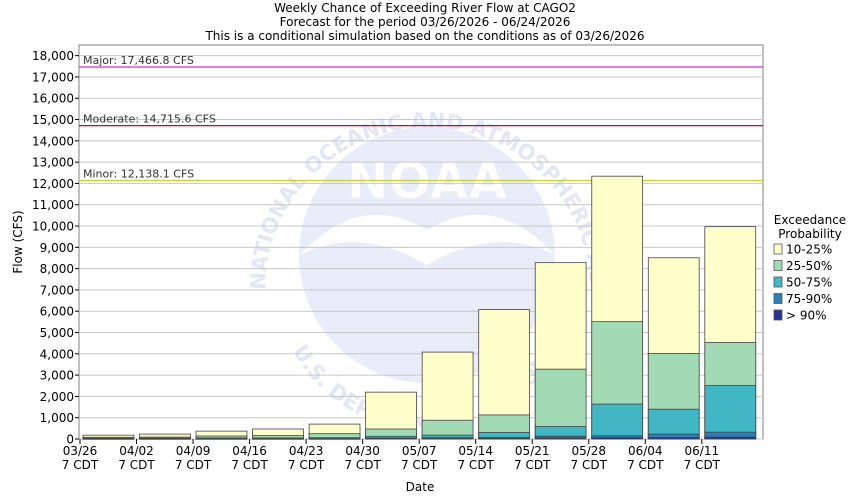 This screenshot has height=500, width=850. Describe the element at coordinates (475, 451) in the screenshot. I see `x-tick-label-date: 05/14` at that location.